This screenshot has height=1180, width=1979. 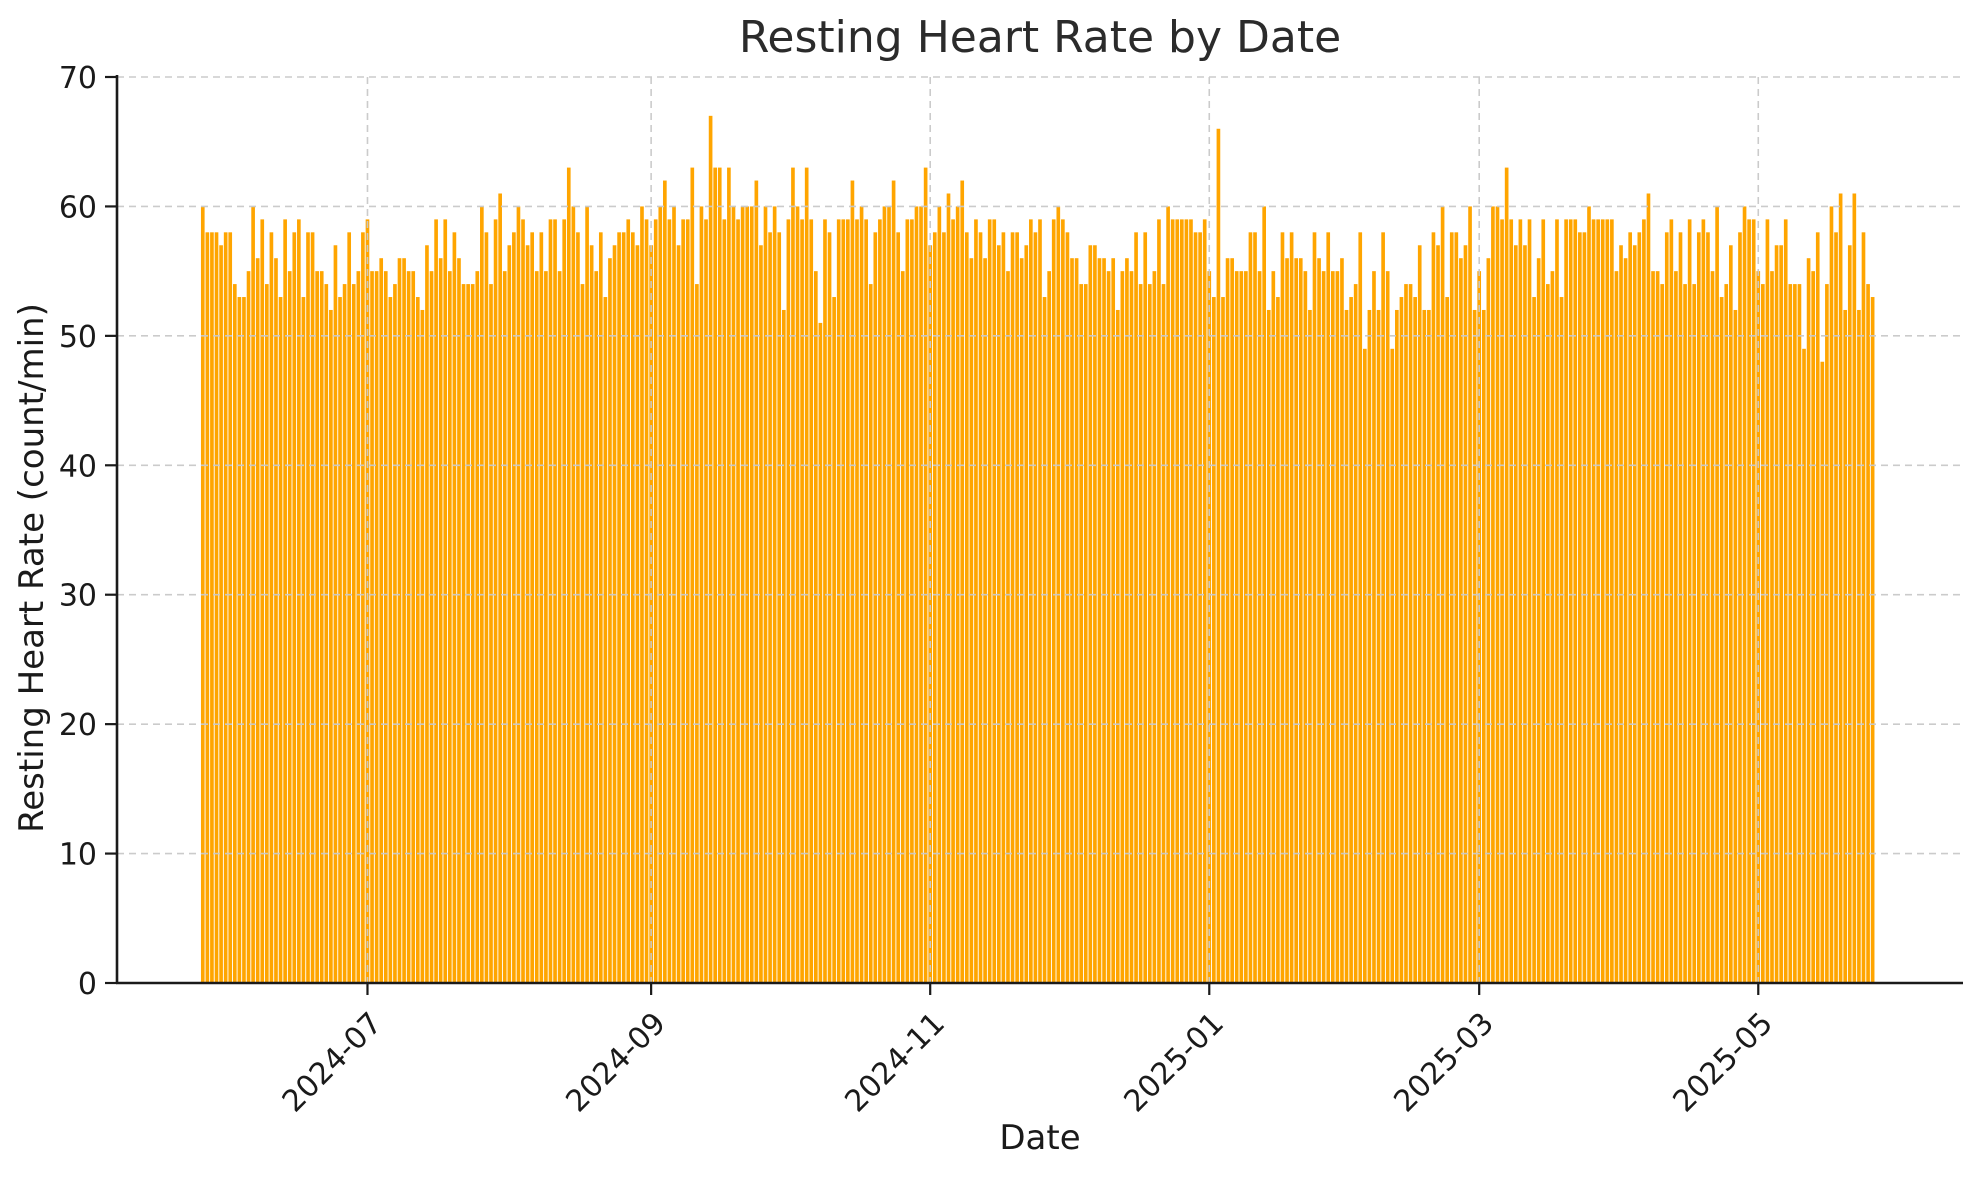 What do you see at coordinates (1723, 1062) in the screenshot?
I see `x-tick-label: 2025-05` at bounding box center [1723, 1062].